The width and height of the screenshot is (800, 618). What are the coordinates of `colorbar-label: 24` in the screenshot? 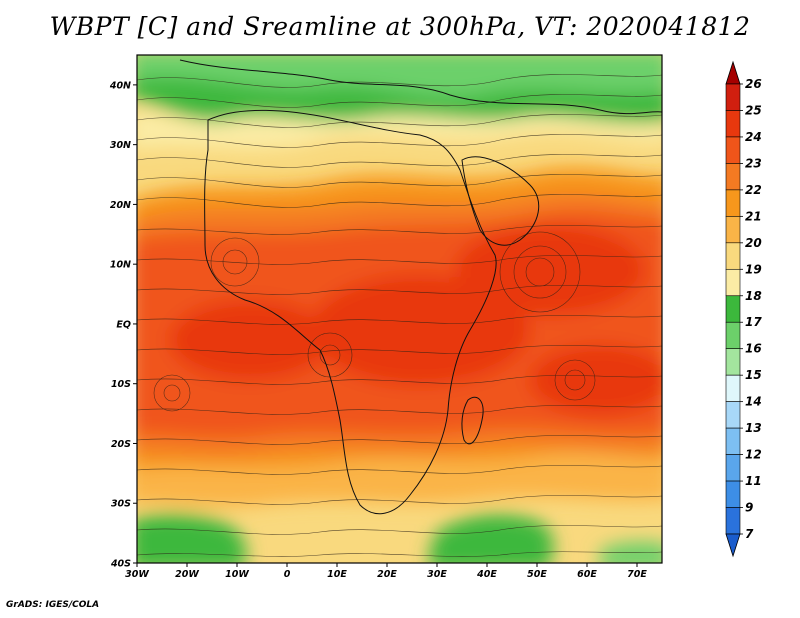 It's located at (753, 137).